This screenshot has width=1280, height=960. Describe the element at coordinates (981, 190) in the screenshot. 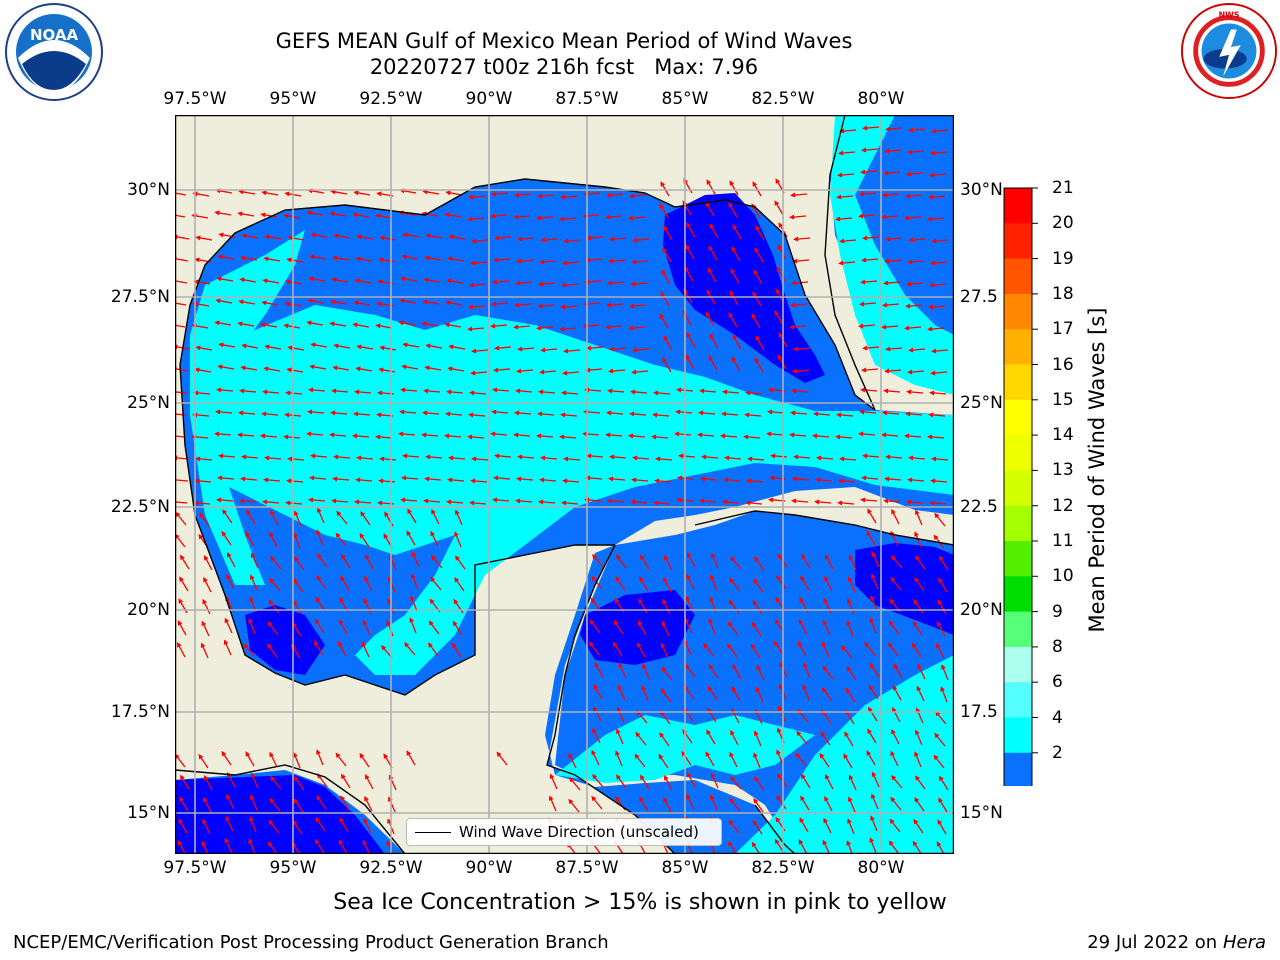

I see `lat-tick-right: 30°N` at that location.